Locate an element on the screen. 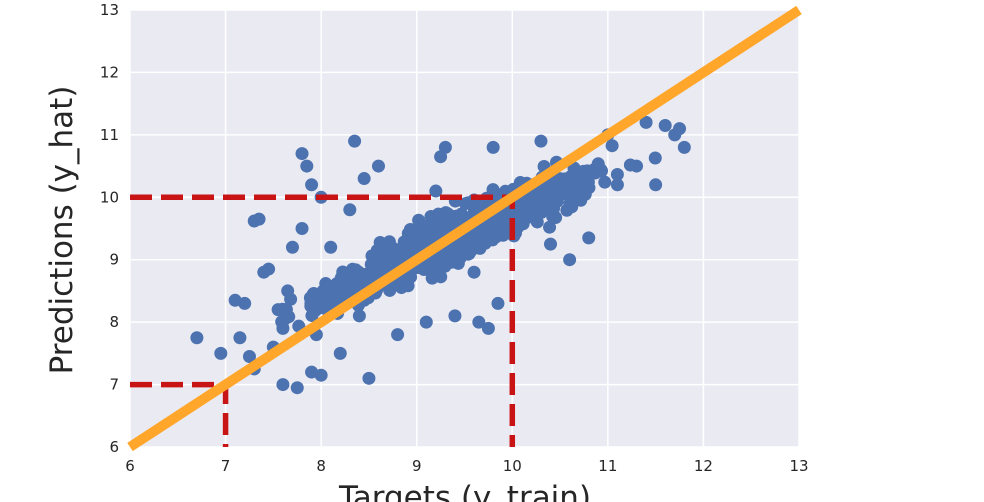 This screenshot has height=502, width=984. y-tick-label: 11 is located at coordinates (109, 135).